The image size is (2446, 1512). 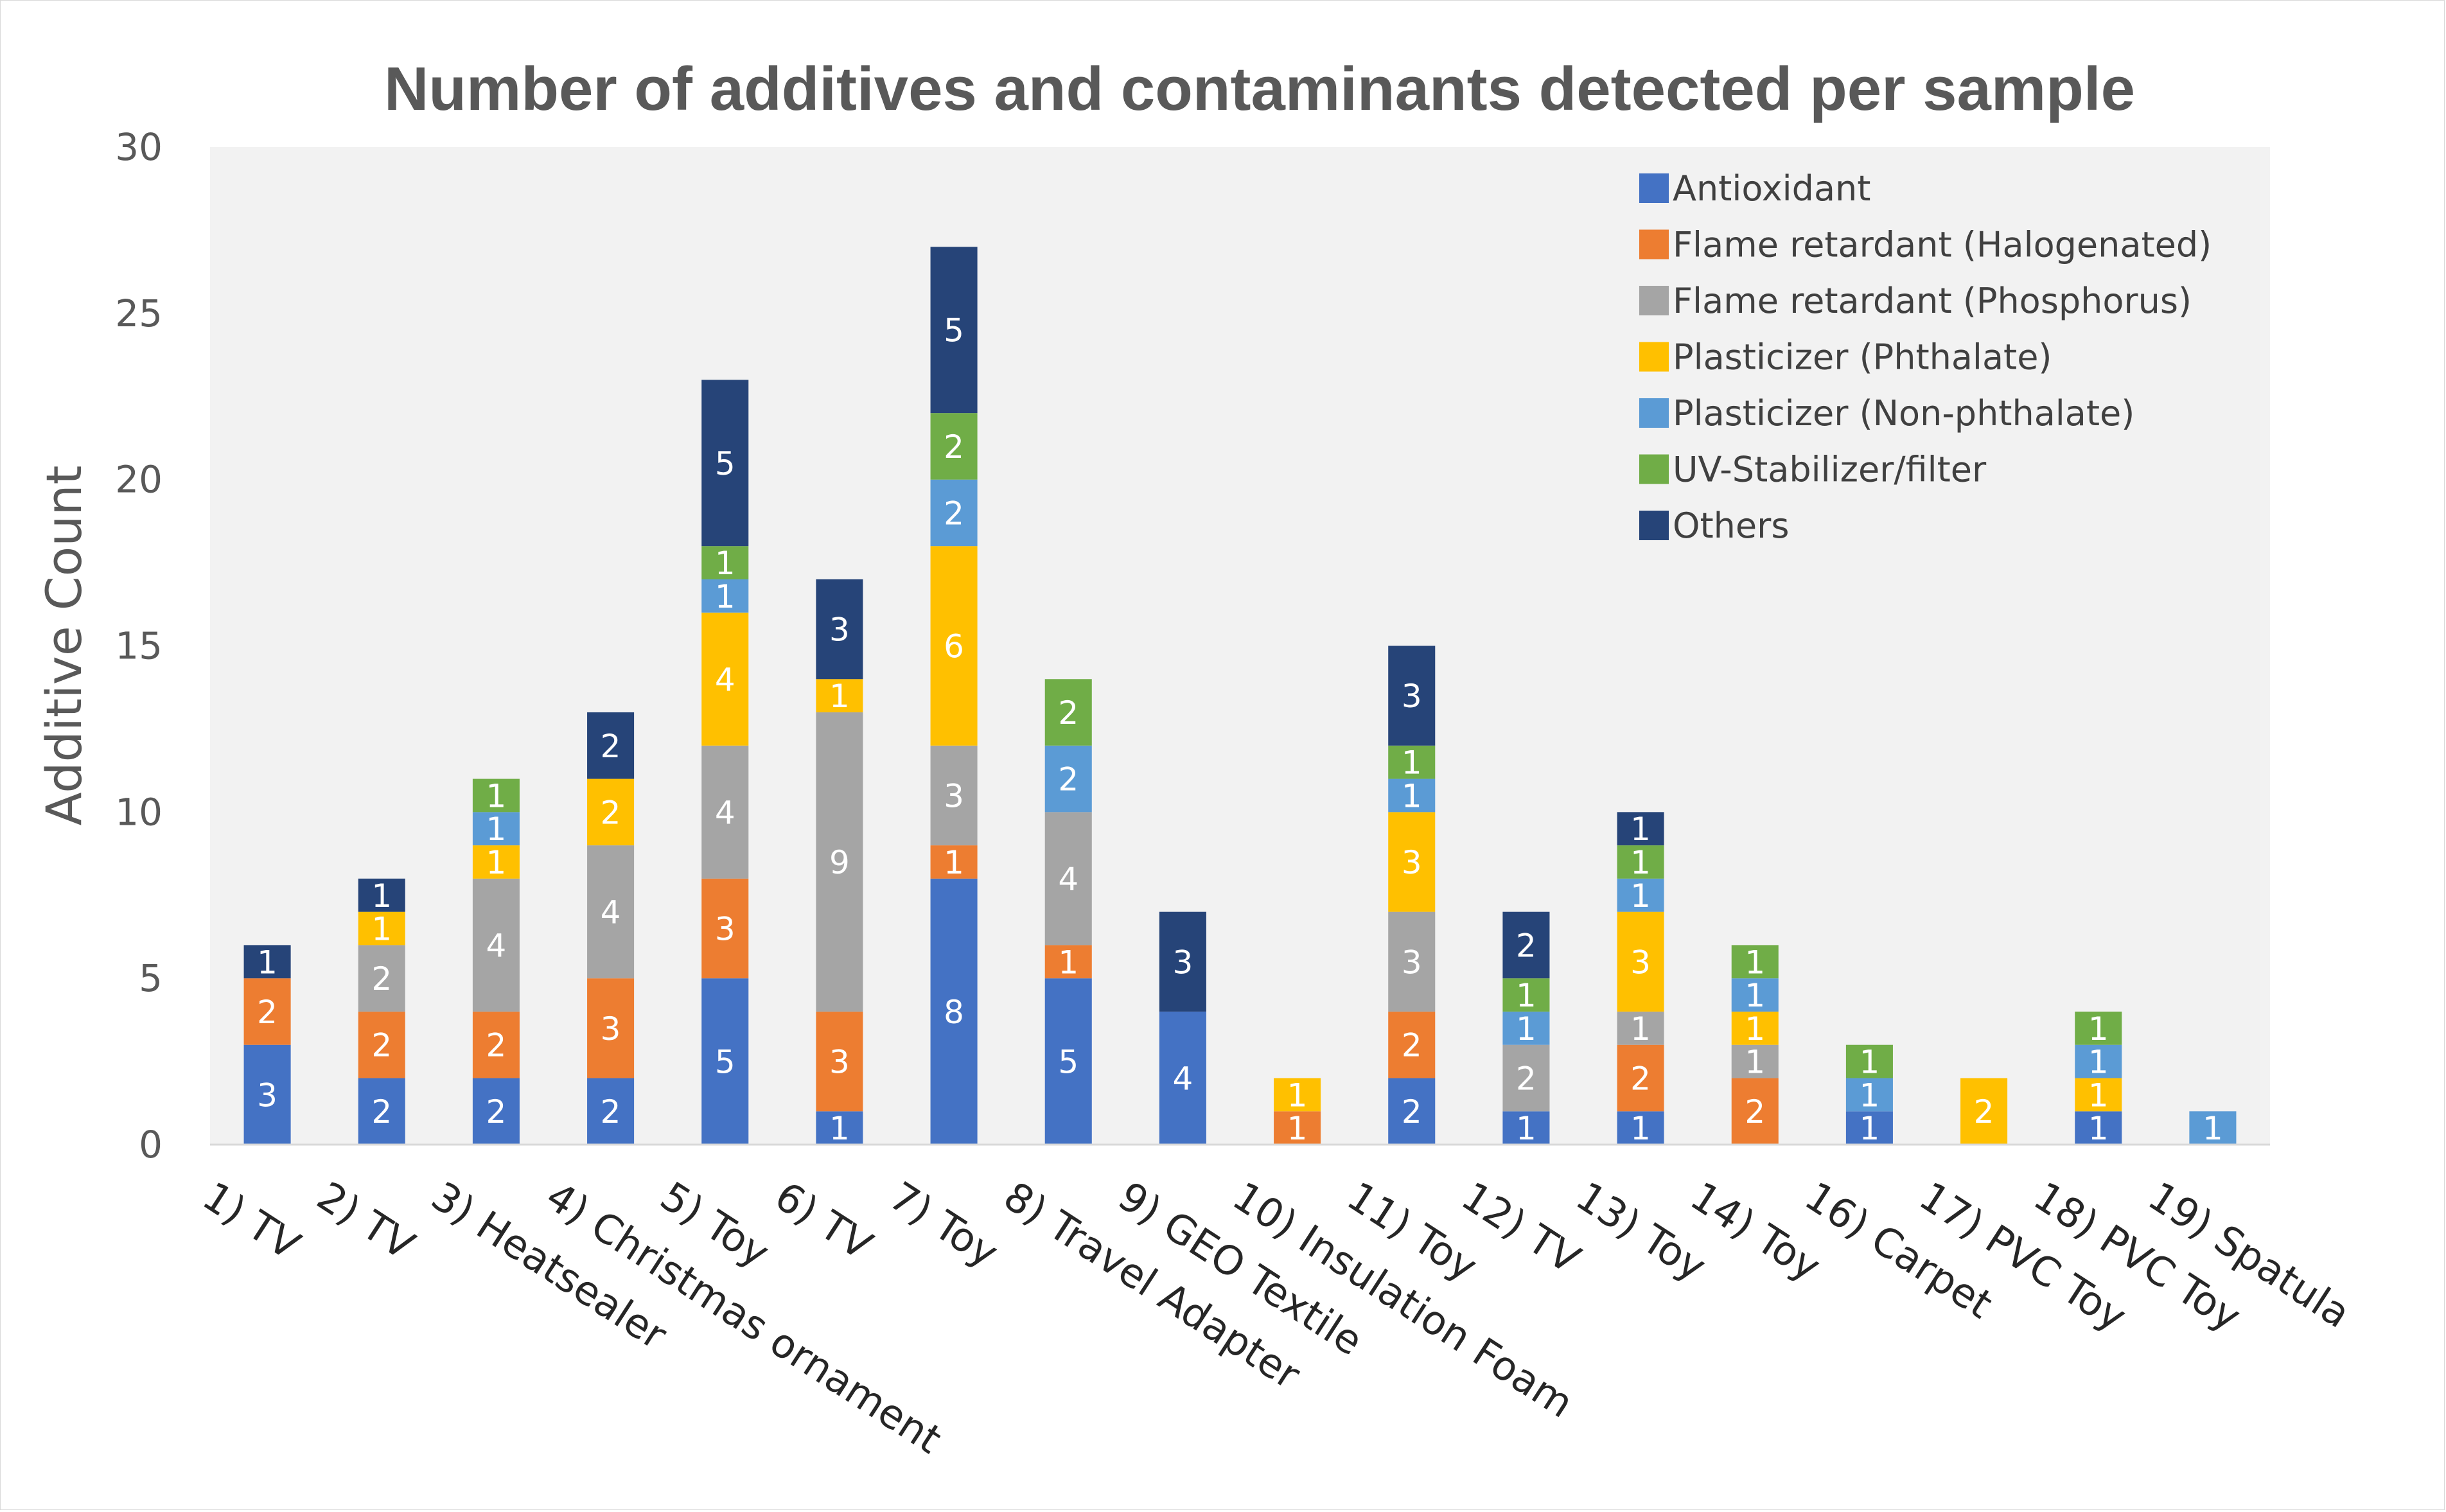 I want to click on x-tick-label: 1) TV, so click(x=252, y=1220).